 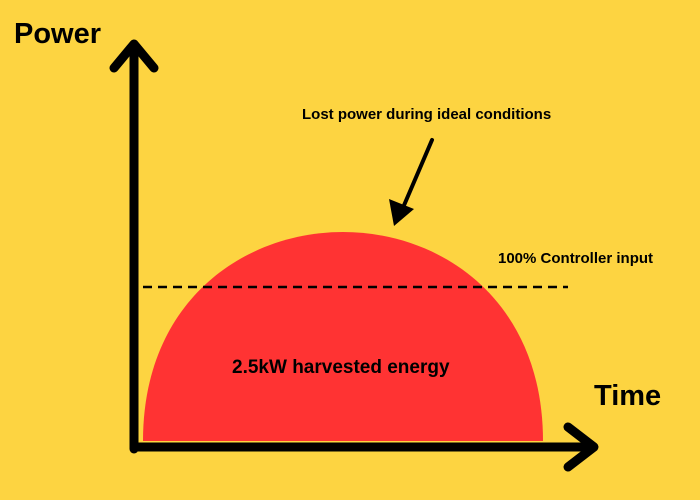 I want to click on annotation-arrow-shaft, so click(x=417, y=175).